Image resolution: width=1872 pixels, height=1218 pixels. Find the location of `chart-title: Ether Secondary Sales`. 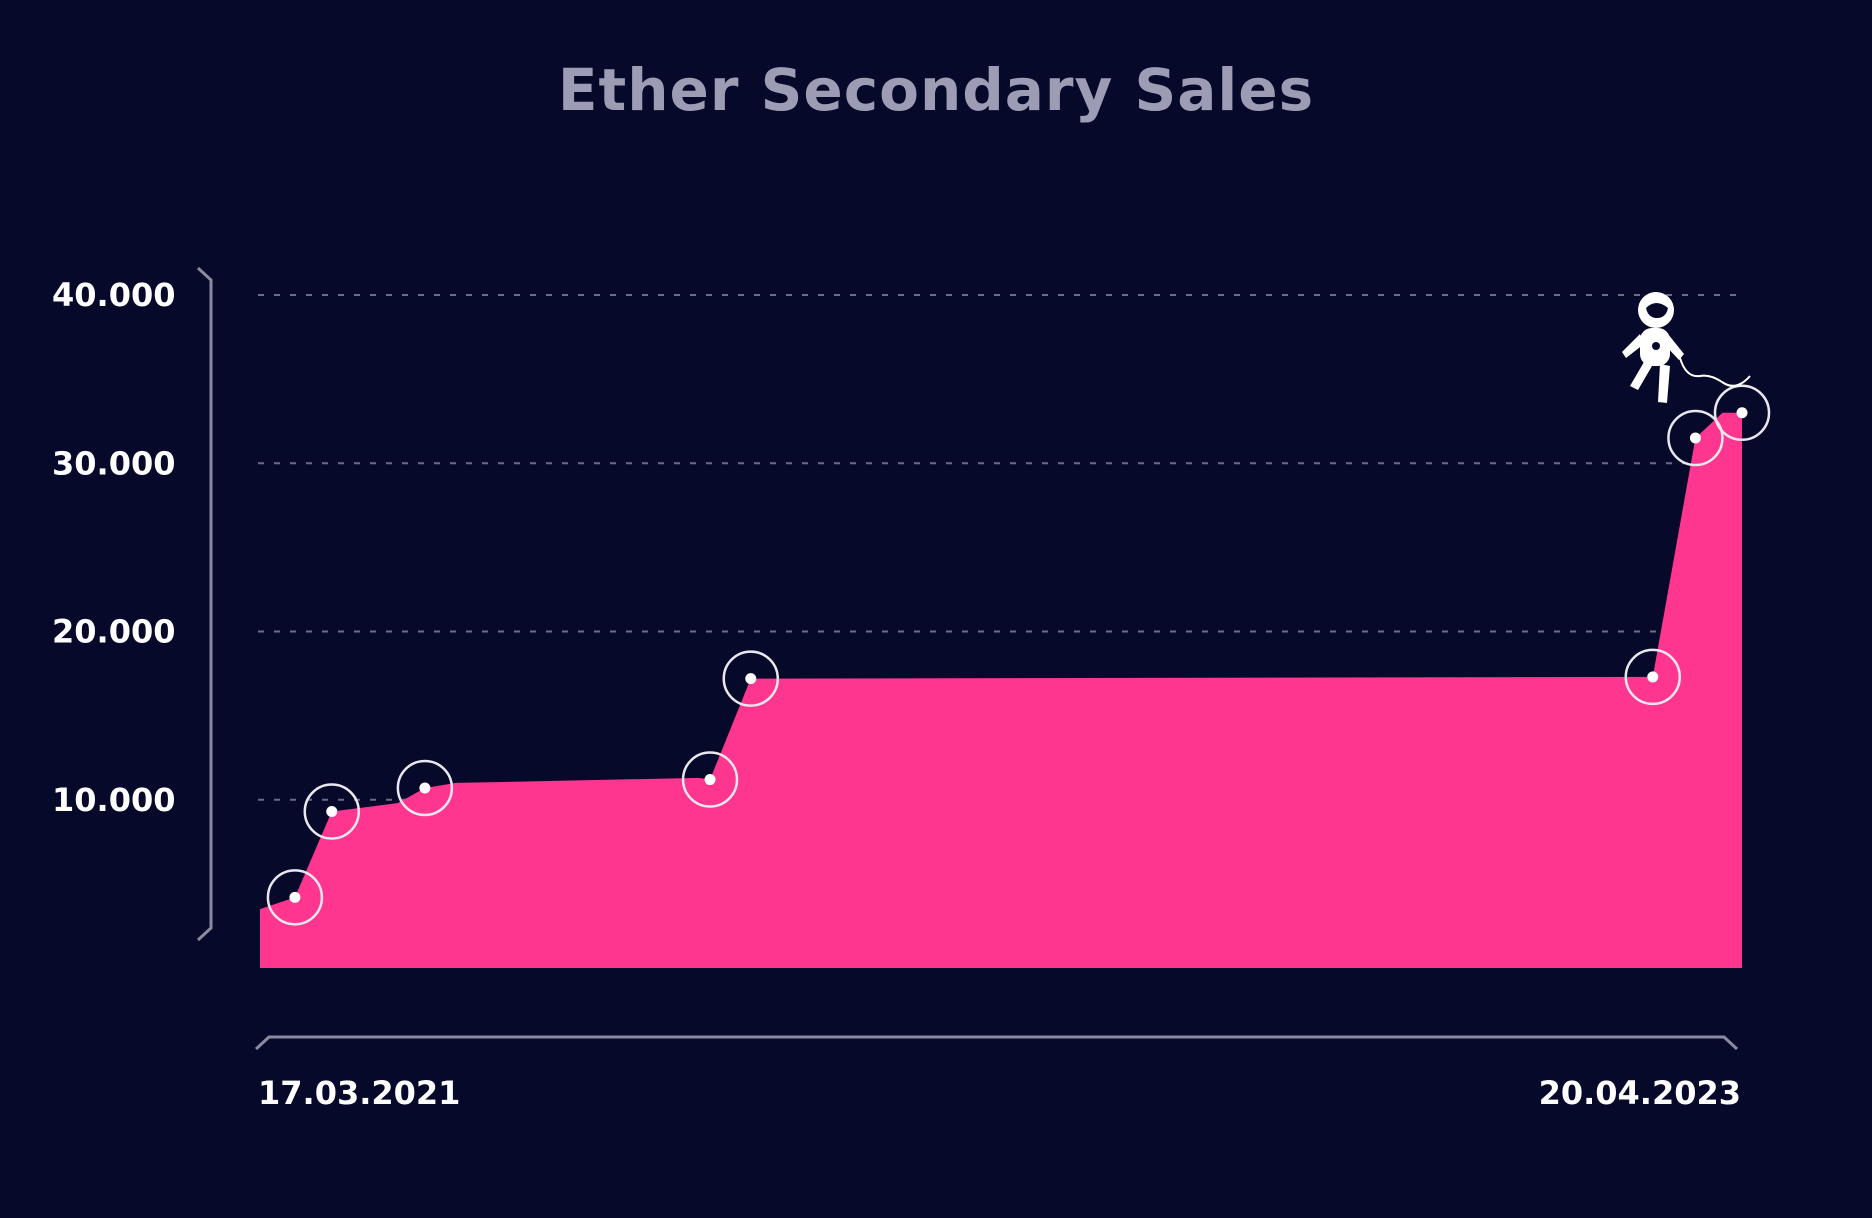

chart-title: Ether Secondary Sales is located at coordinates (936, 90).